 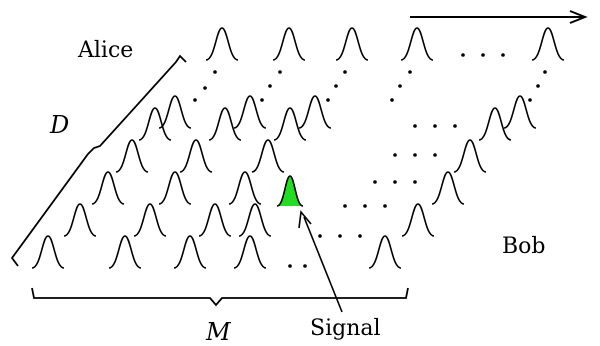 I want to click on signal-pulse, so click(x=290, y=191).